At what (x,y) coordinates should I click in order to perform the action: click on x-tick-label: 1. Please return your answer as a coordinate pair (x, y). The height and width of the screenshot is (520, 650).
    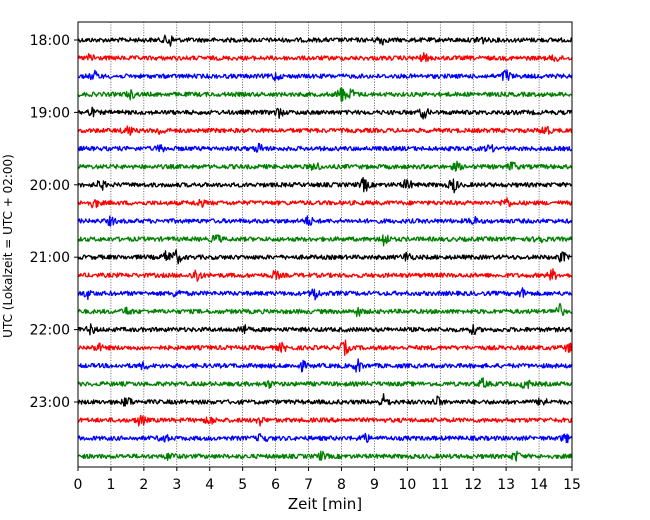
    Looking at the image, I should click on (110, 485).